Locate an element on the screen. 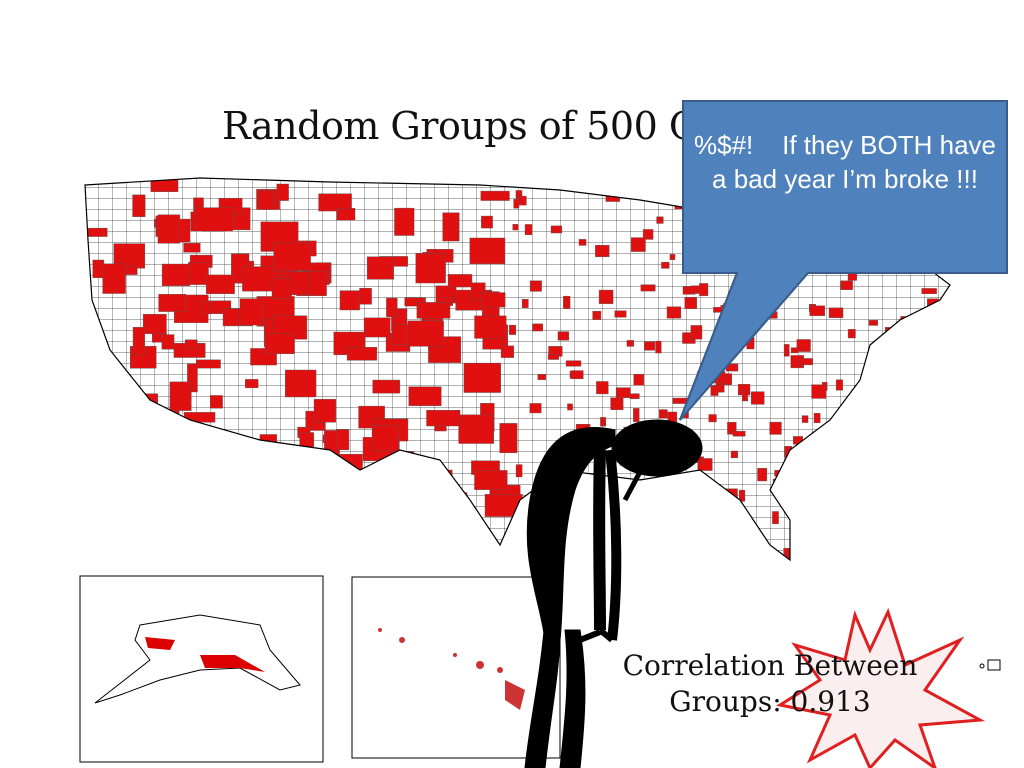  alaska-red is located at coordinates (205, 654).